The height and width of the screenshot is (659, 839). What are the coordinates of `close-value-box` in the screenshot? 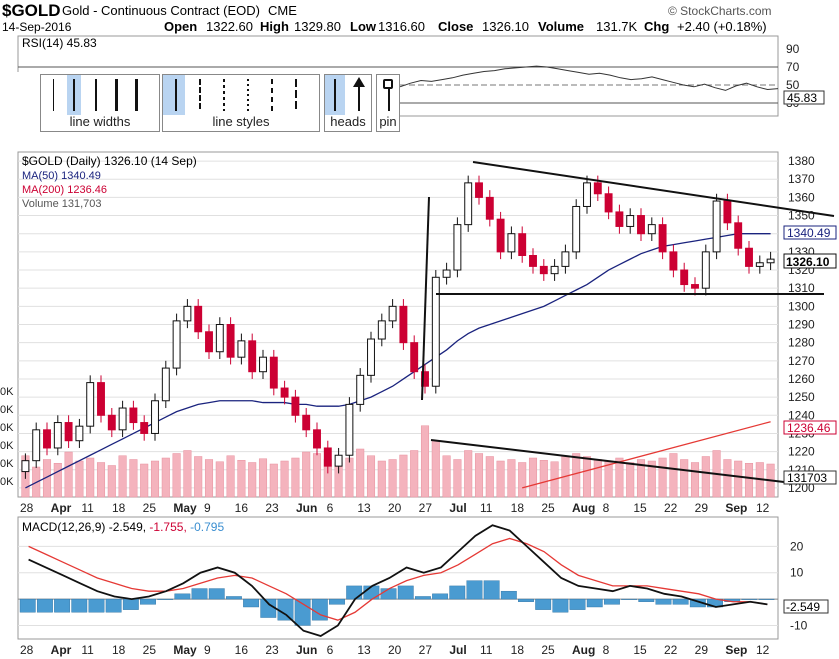 It's located at (810, 261).